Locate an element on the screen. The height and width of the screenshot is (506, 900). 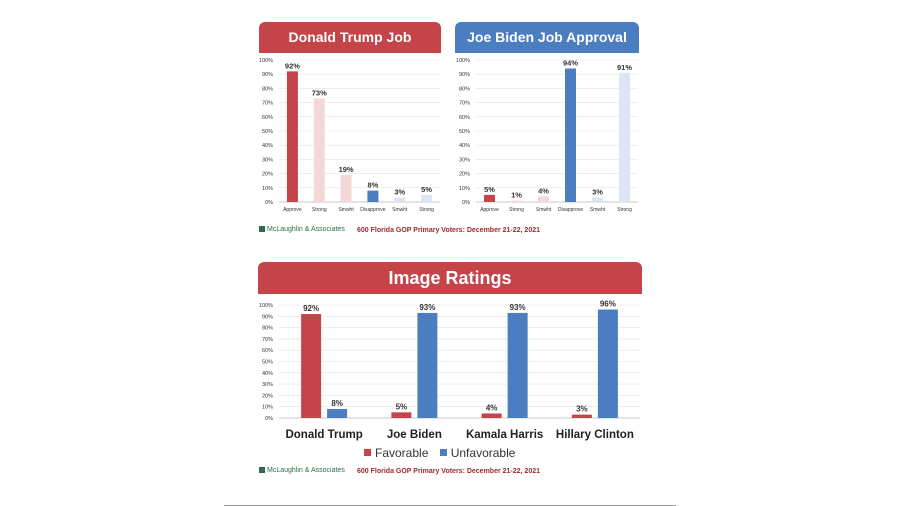
trump-approval-banner: Donald Trump Job Approval is located at coordinates (350, 49).